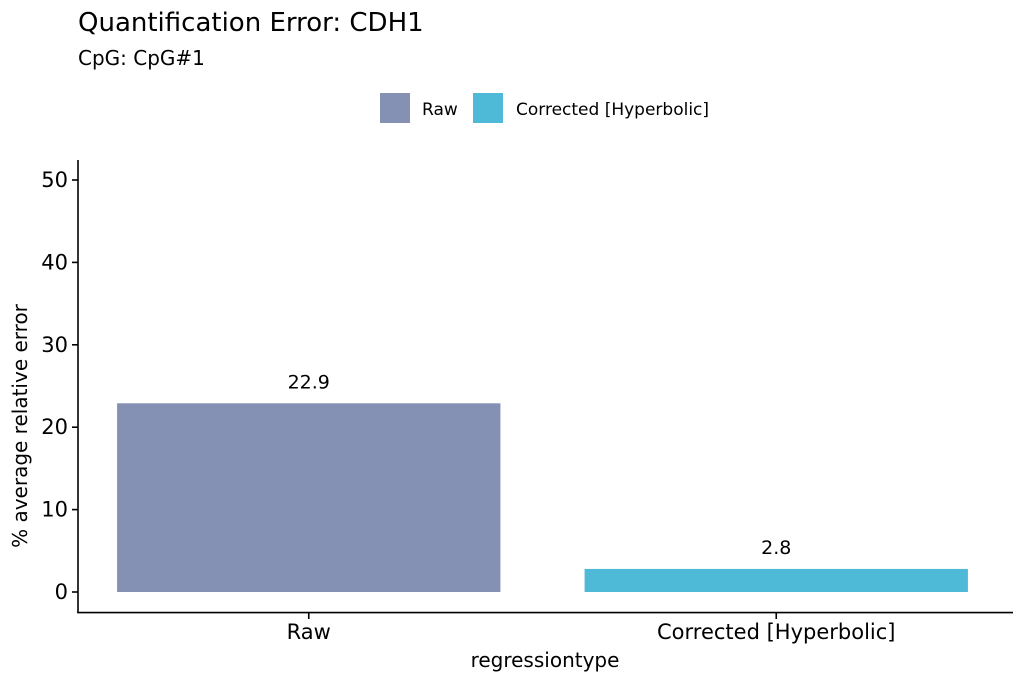 The image size is (1024, 683). What do you see at coordinates (141, 58) in the screenshot?
I see `chart-subtitle: CpG: CpG#1` at bounding box center [141, 58].